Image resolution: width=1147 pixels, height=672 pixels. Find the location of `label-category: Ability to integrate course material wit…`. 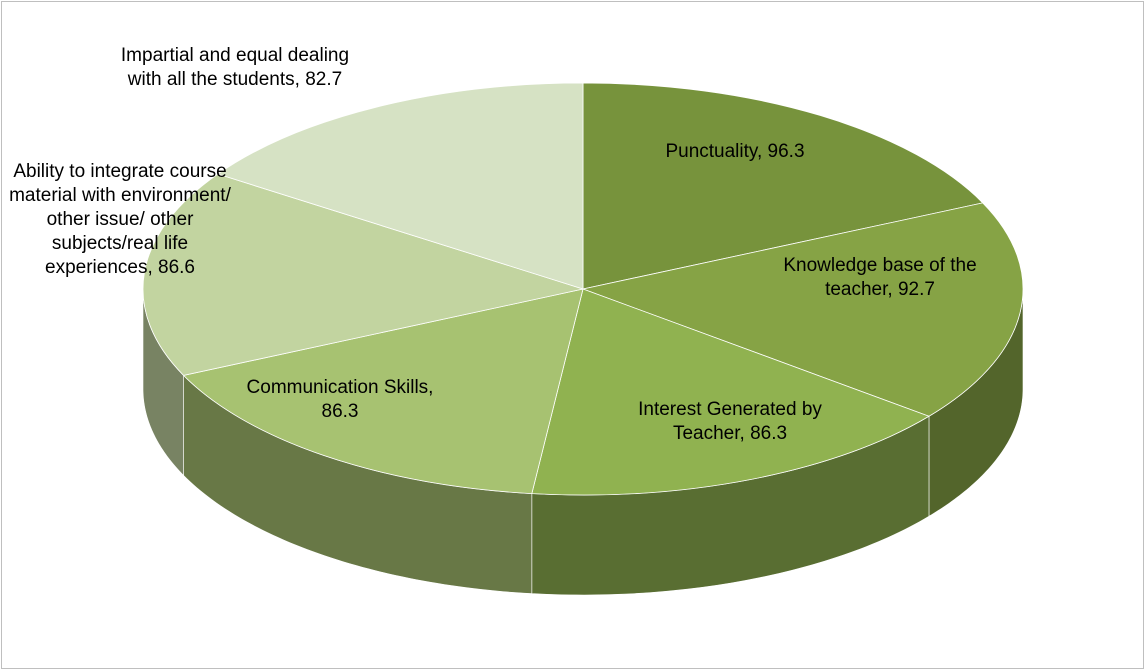

label-category: Ability to integrate course material wit… is located at coordinates (120, 219).